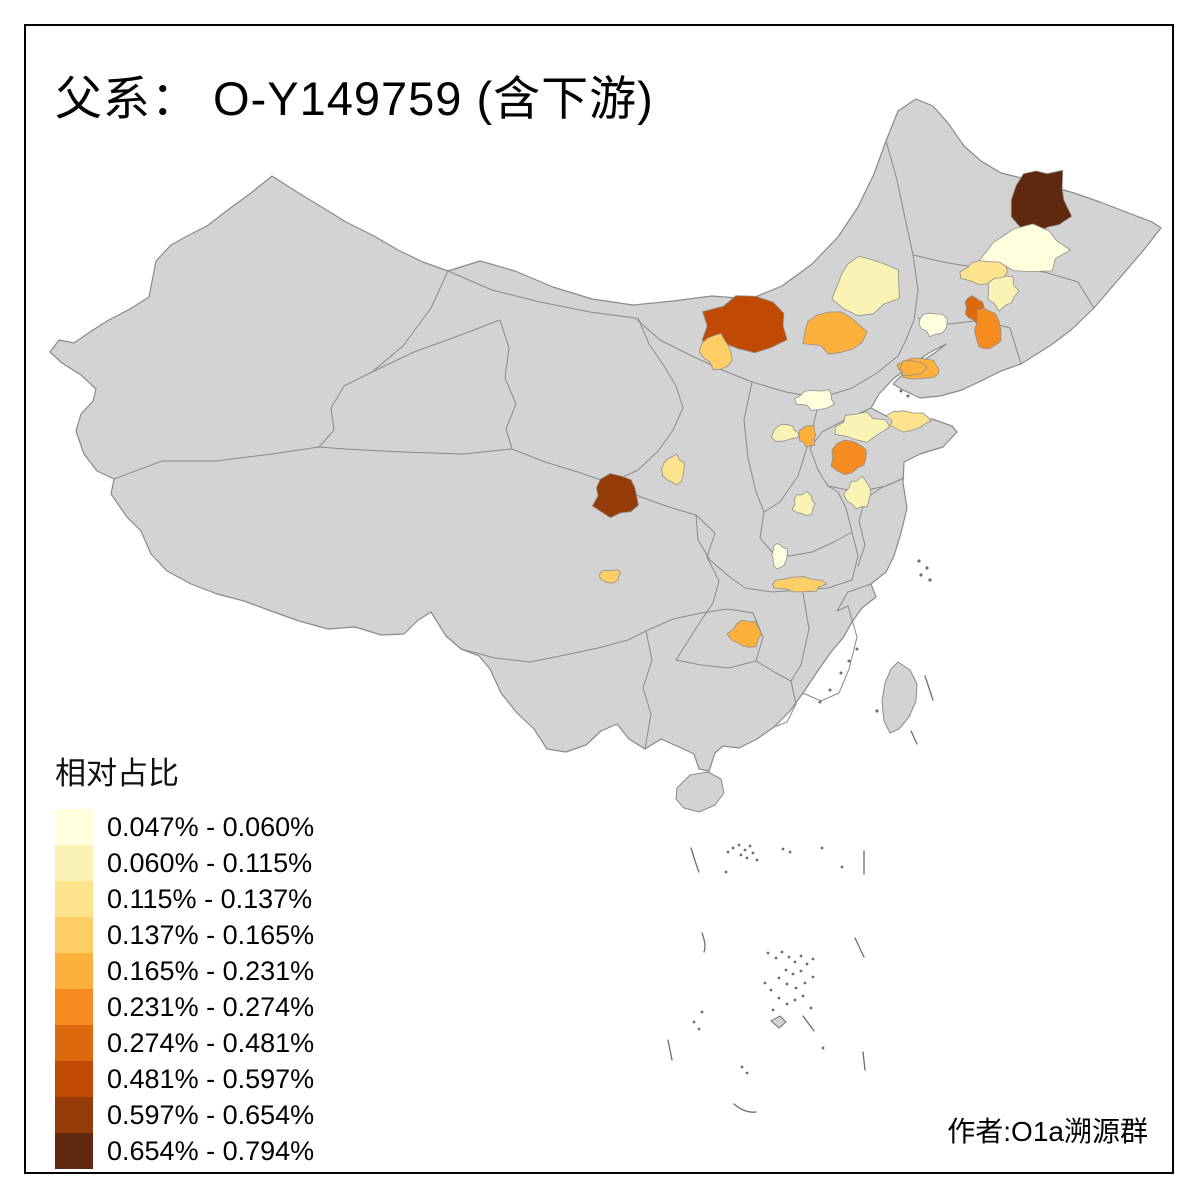 This screenshot has height=1200, width=1200. I want to click on map-region-r14, so click(815, 400).